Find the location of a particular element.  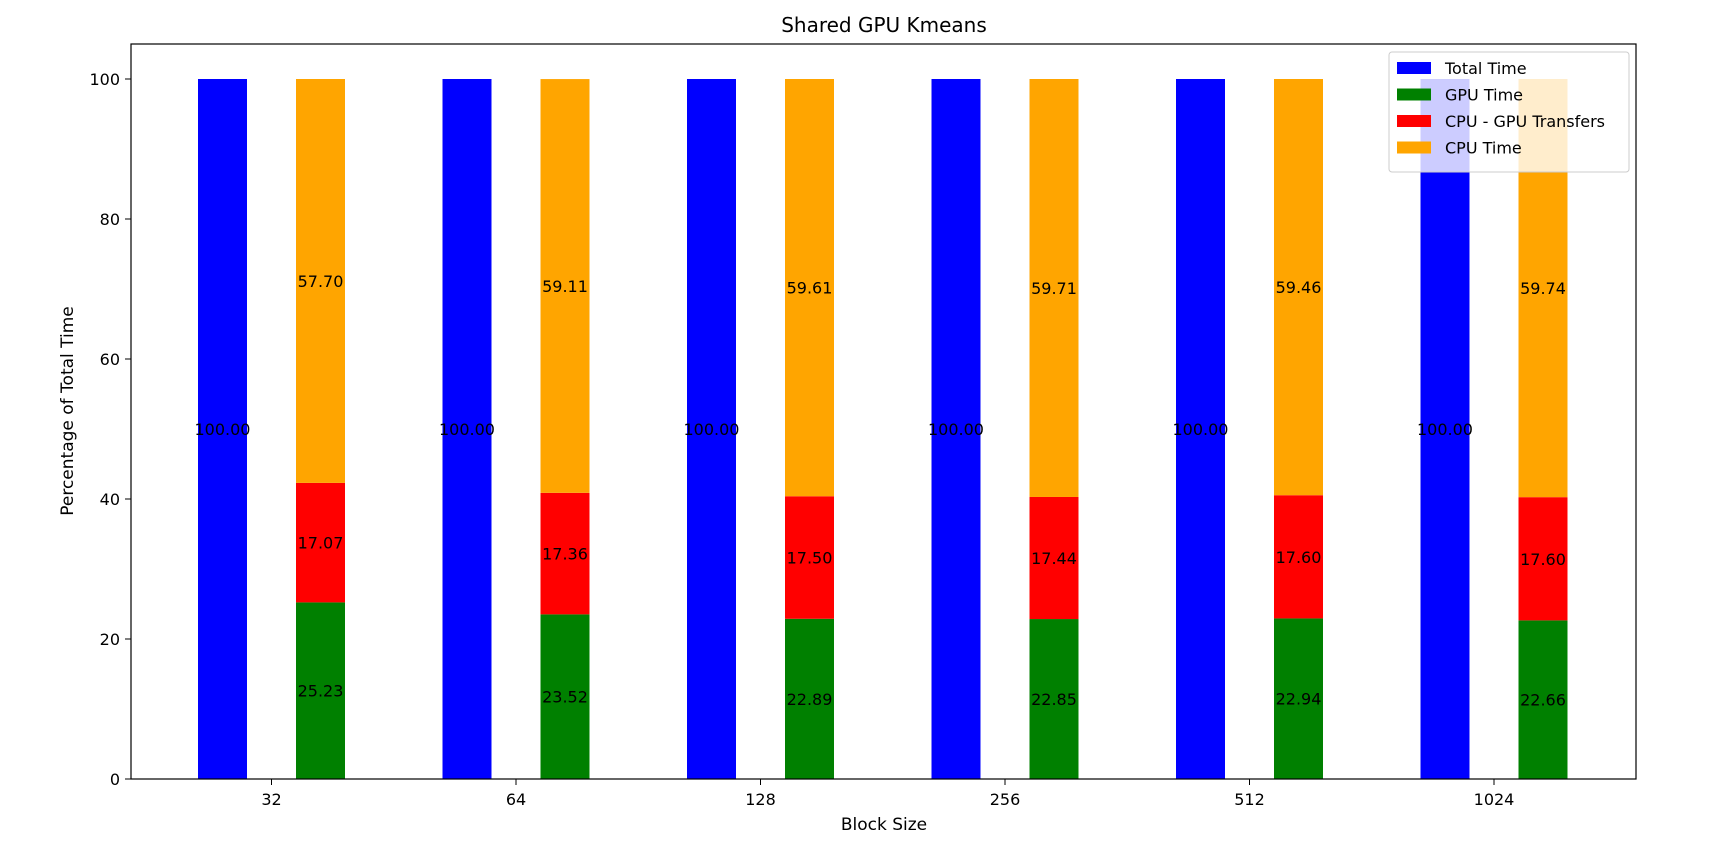

y-tick-label: 20 is located at coordinates (110, 639).